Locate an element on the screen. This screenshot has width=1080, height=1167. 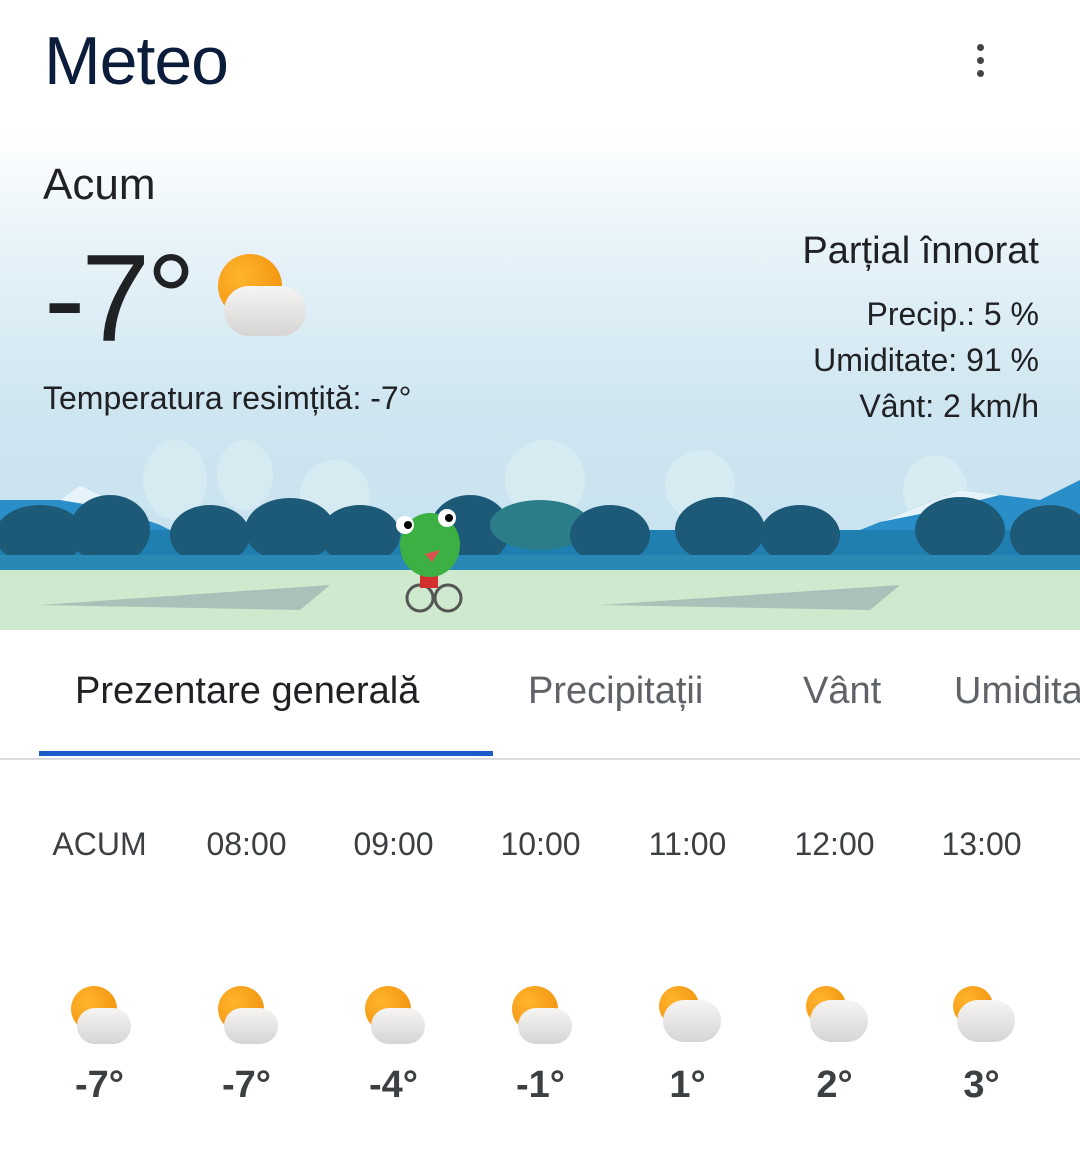
frog-cyclist is located at coordinates (429, 561).